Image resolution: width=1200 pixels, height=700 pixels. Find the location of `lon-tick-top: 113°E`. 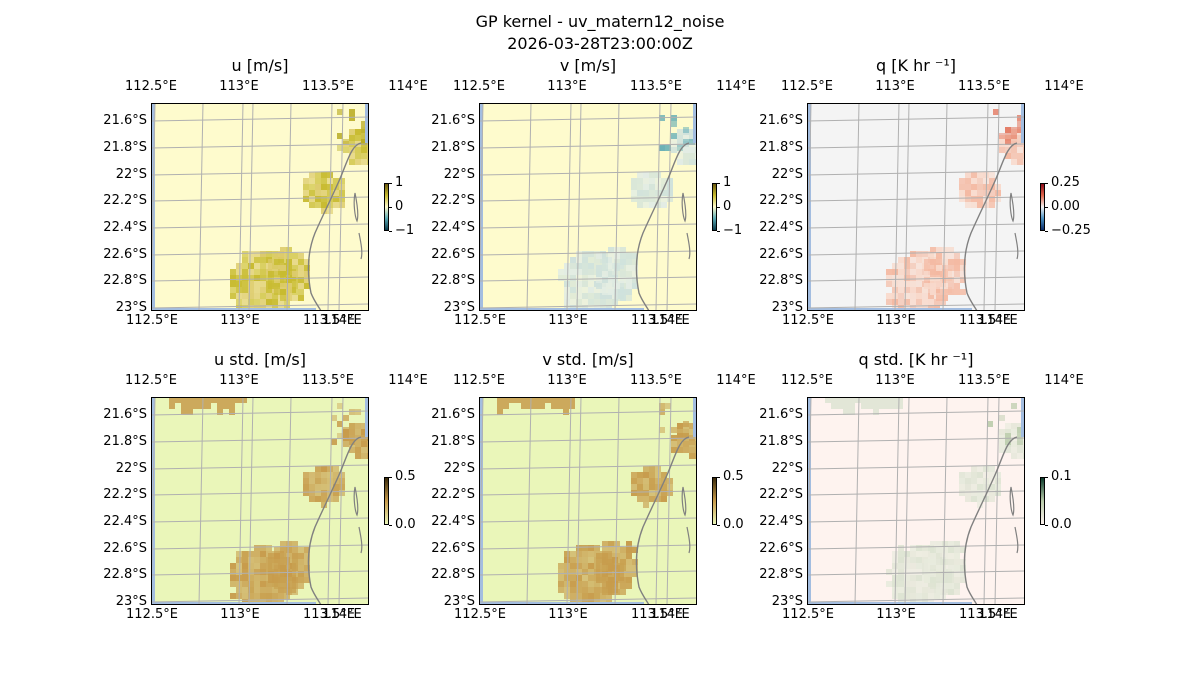

lon-tick-top: 113°E is located at coordinates (239, 380).